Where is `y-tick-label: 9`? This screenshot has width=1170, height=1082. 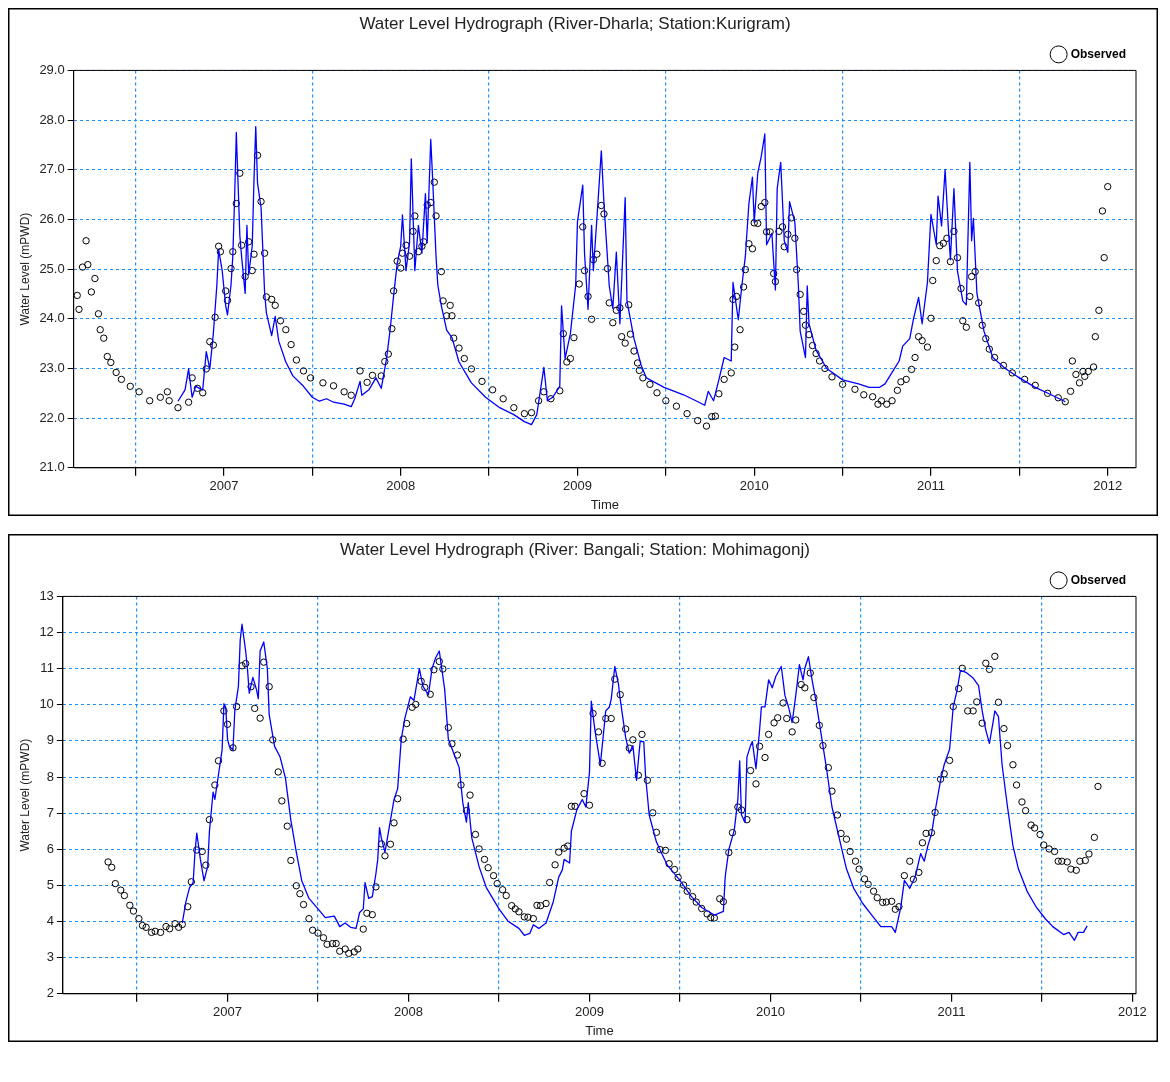 y-tick-label: 9 is located at coordinates (50, 740).